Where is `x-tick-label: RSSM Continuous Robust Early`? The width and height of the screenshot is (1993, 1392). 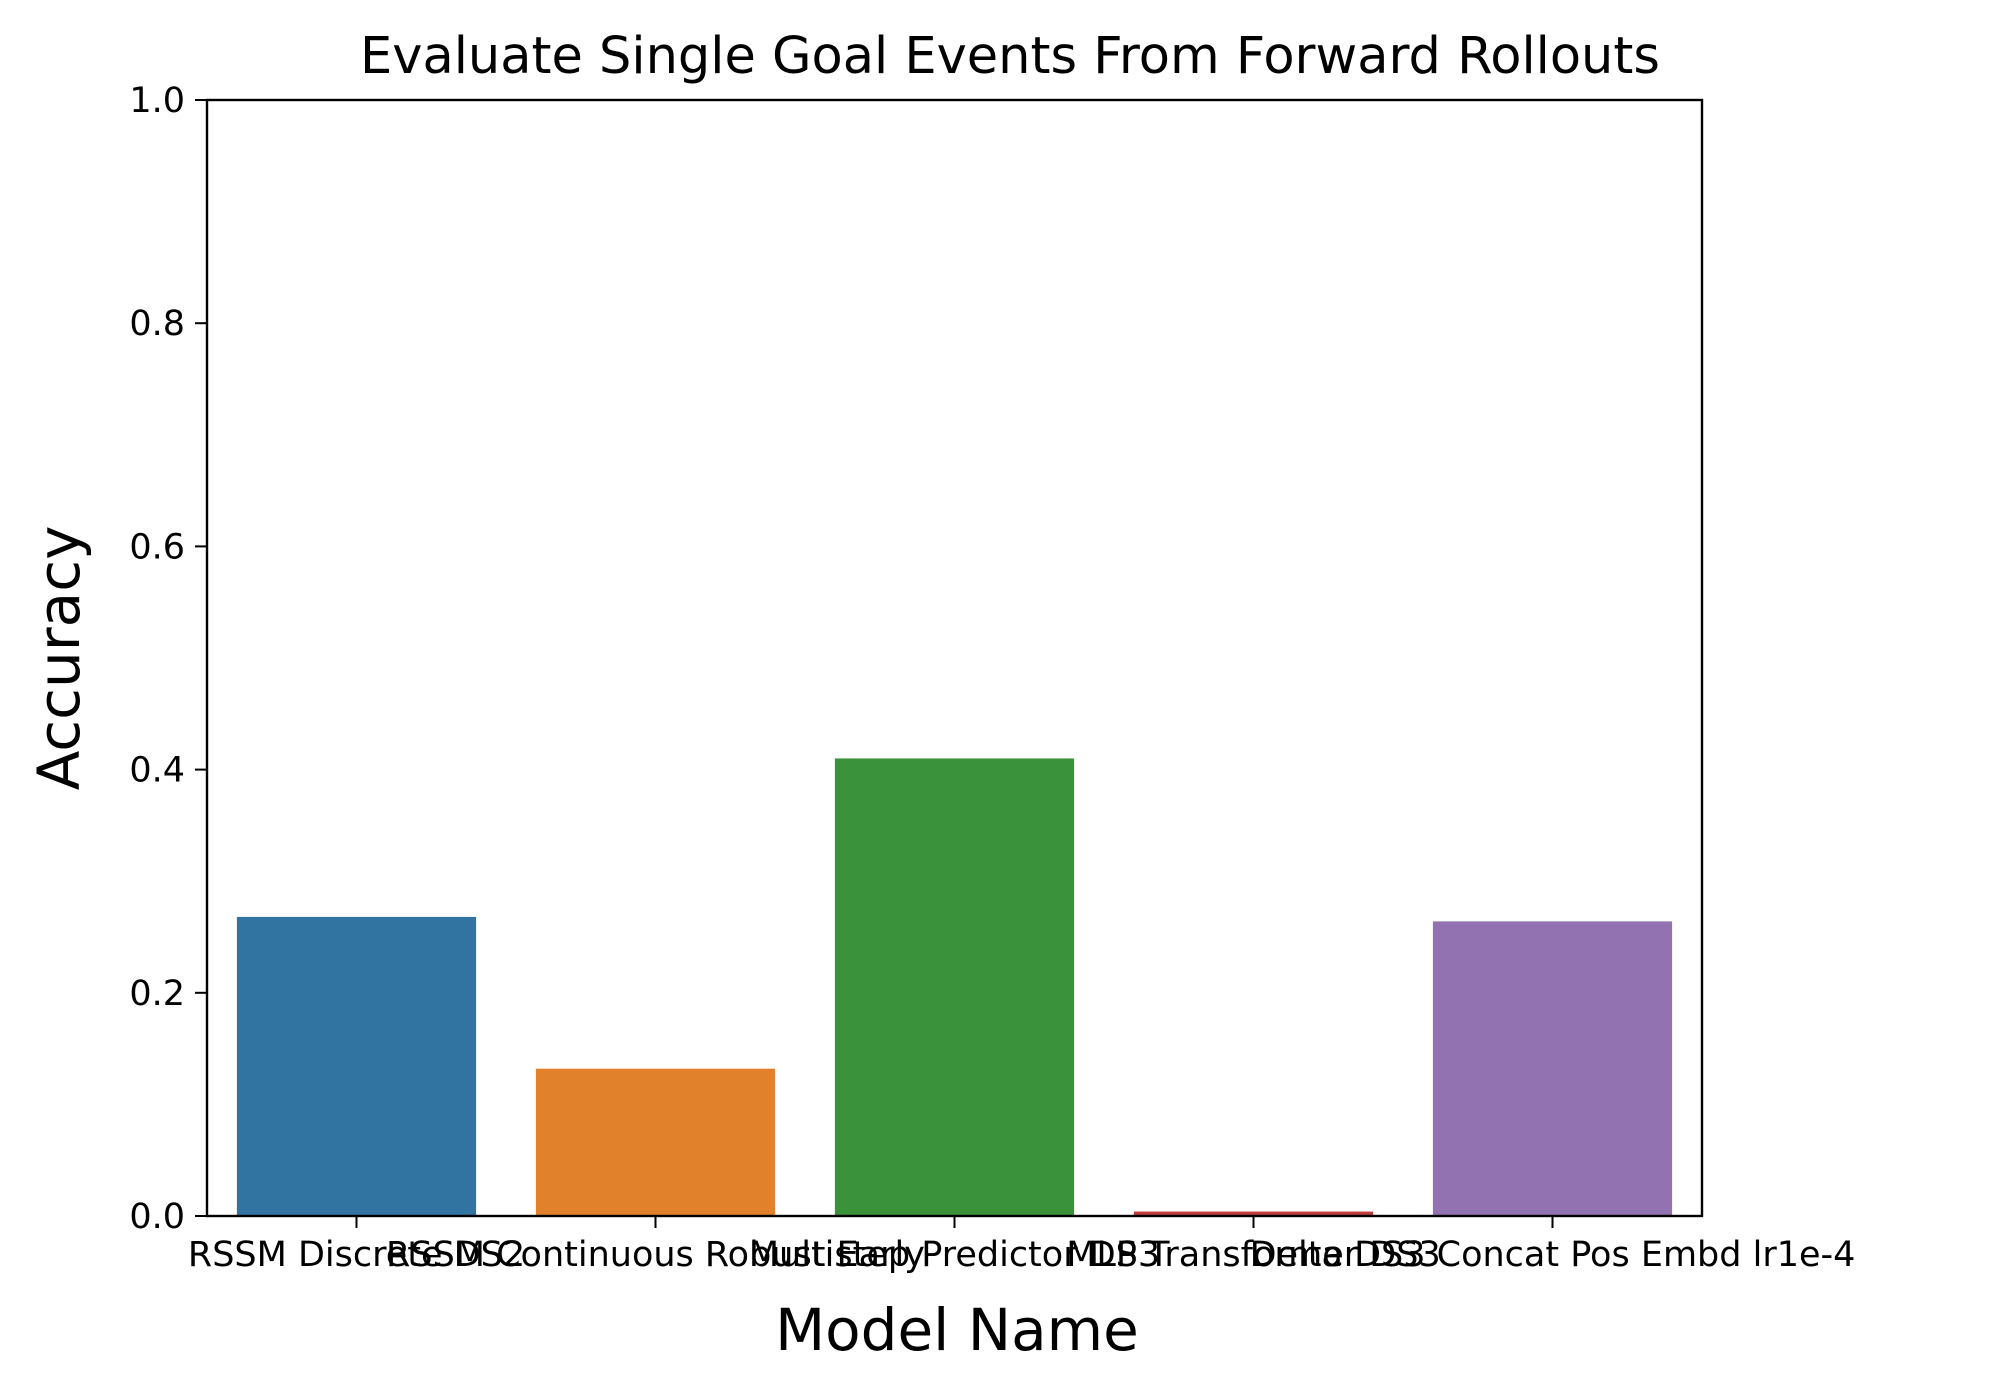
x-tick-label: RSSM Continuous Robust Early is located at coordinates (655, 1255).